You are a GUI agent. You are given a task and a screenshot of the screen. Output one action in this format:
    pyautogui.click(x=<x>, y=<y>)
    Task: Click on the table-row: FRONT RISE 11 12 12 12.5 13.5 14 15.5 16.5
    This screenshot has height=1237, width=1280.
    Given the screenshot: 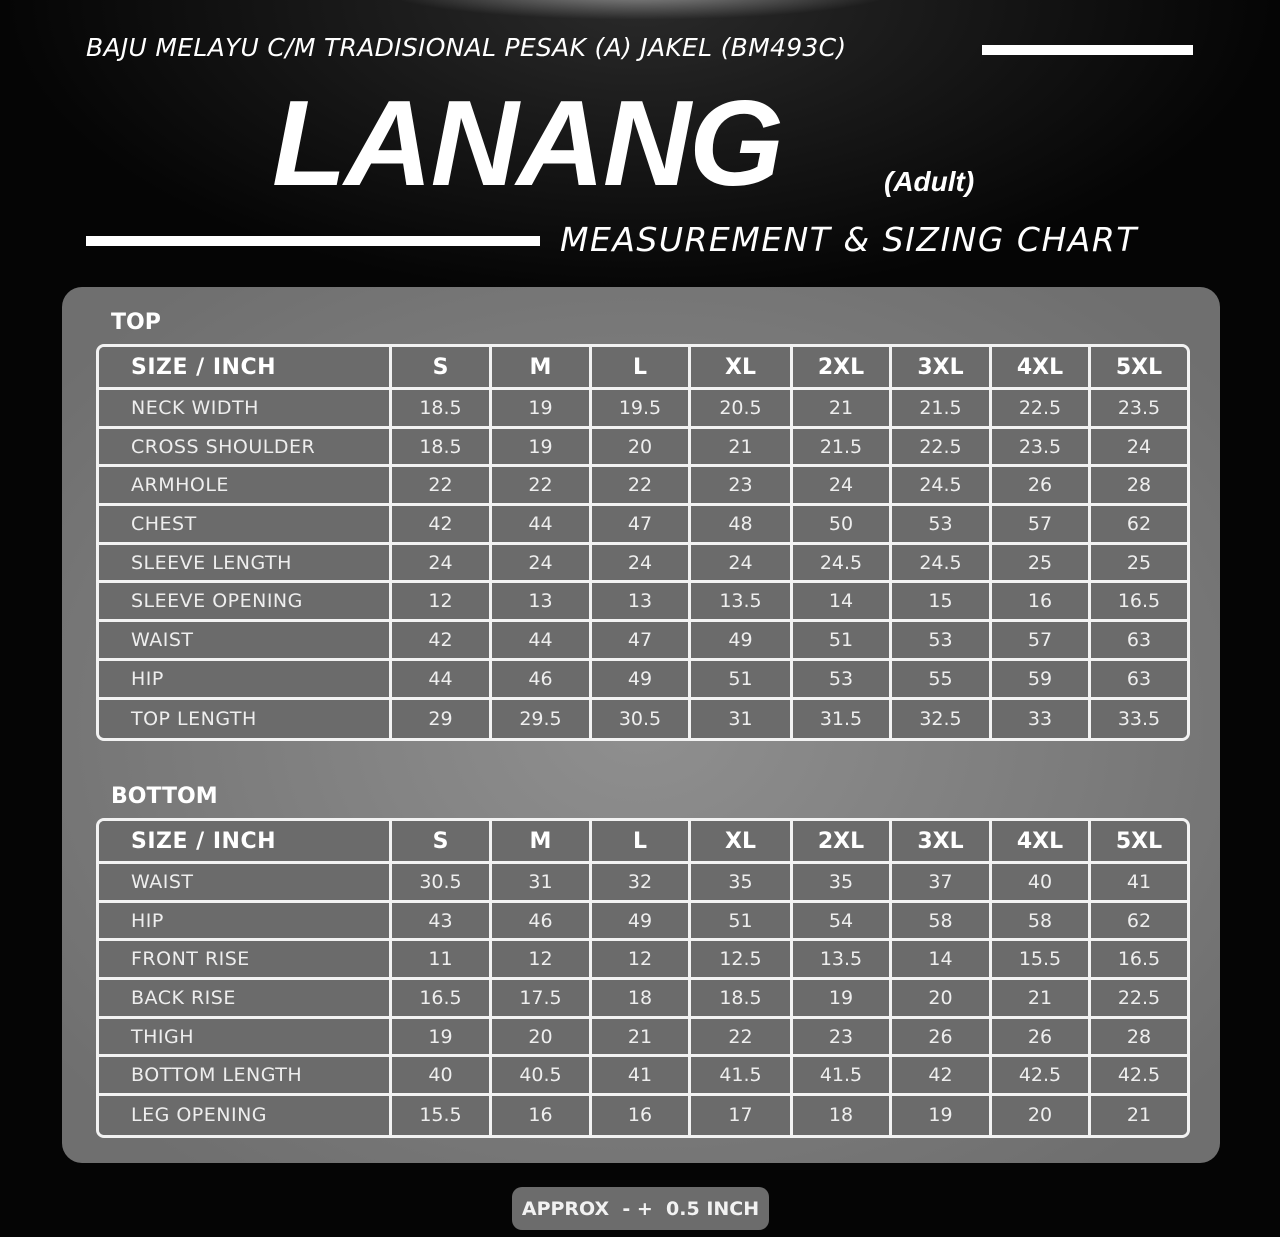 What is the action you would take?
    pyautogui.click(x=643, y=961)
    